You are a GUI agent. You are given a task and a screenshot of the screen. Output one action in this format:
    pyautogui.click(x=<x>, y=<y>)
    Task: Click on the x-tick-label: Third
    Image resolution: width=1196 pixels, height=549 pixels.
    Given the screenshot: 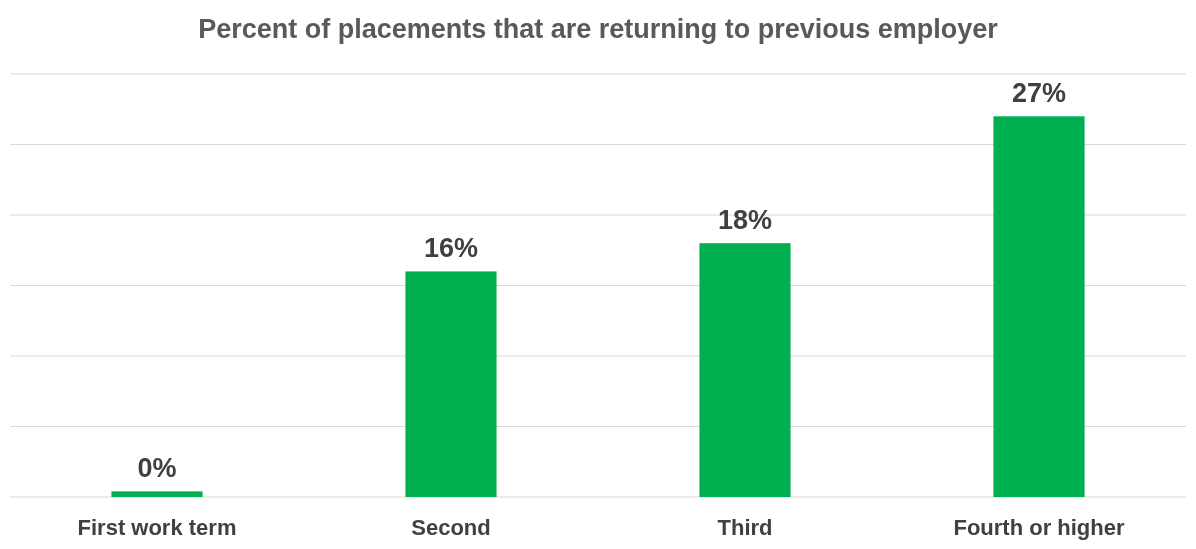 What is the action you would take?
    pyautogui.click(x=745, y=527)
    